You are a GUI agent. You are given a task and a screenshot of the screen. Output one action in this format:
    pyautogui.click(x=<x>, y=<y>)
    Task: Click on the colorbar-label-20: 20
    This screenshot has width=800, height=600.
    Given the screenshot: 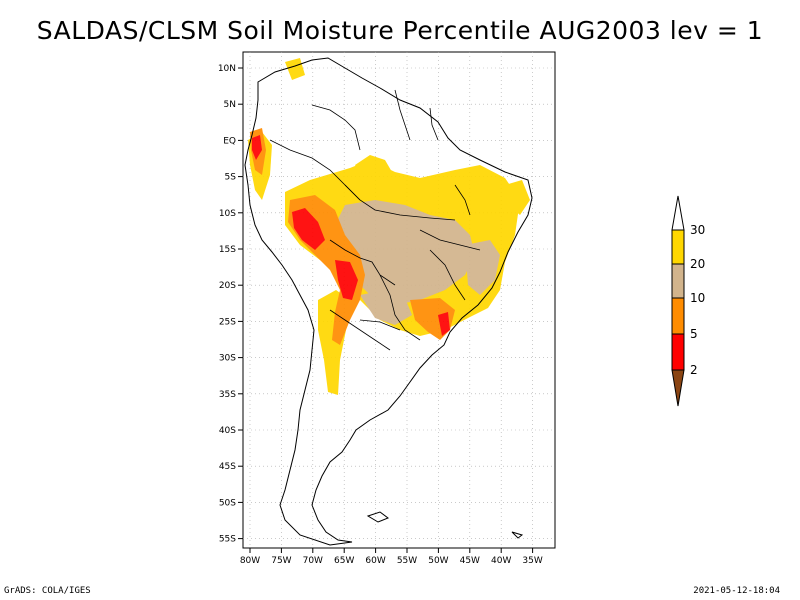 What is the action you would take?
    pyautogui.click(x=697, y=264)
    